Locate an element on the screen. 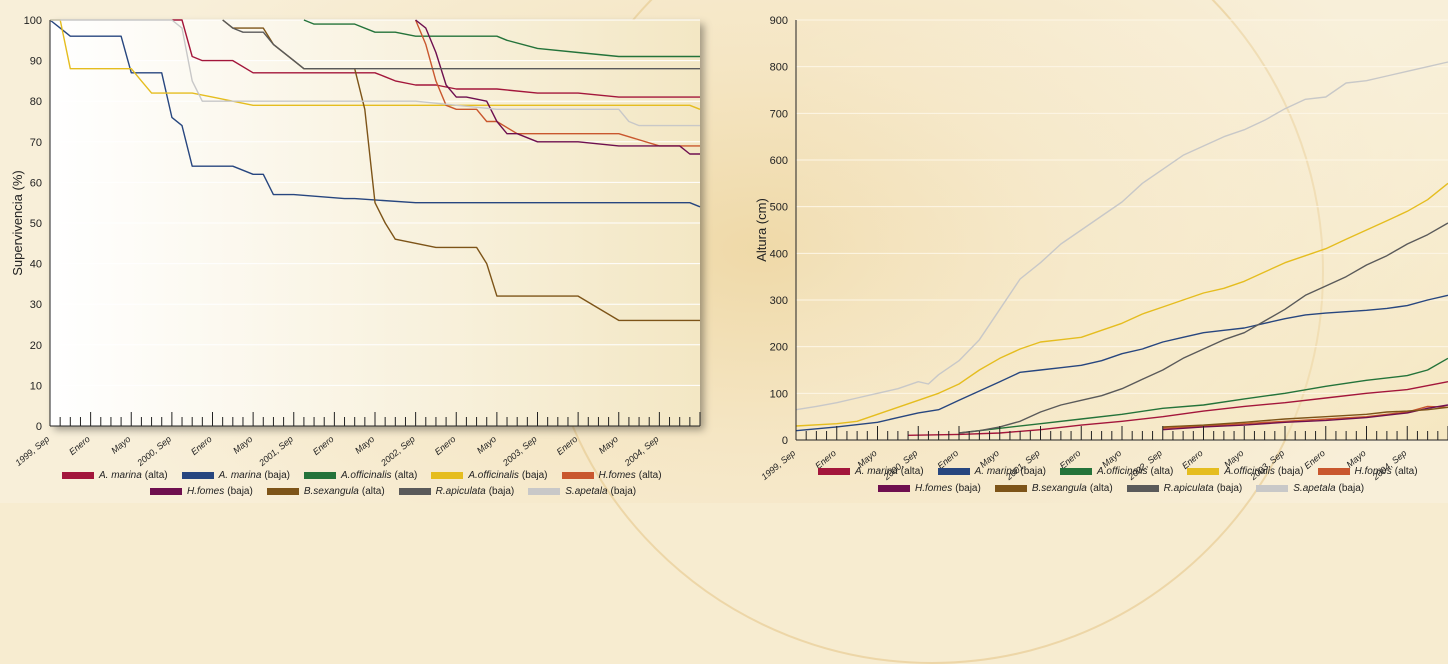 This screenshot has width=1448, height=664. x-tick-label: 2000, Sep is located at coordinates (154, 451).